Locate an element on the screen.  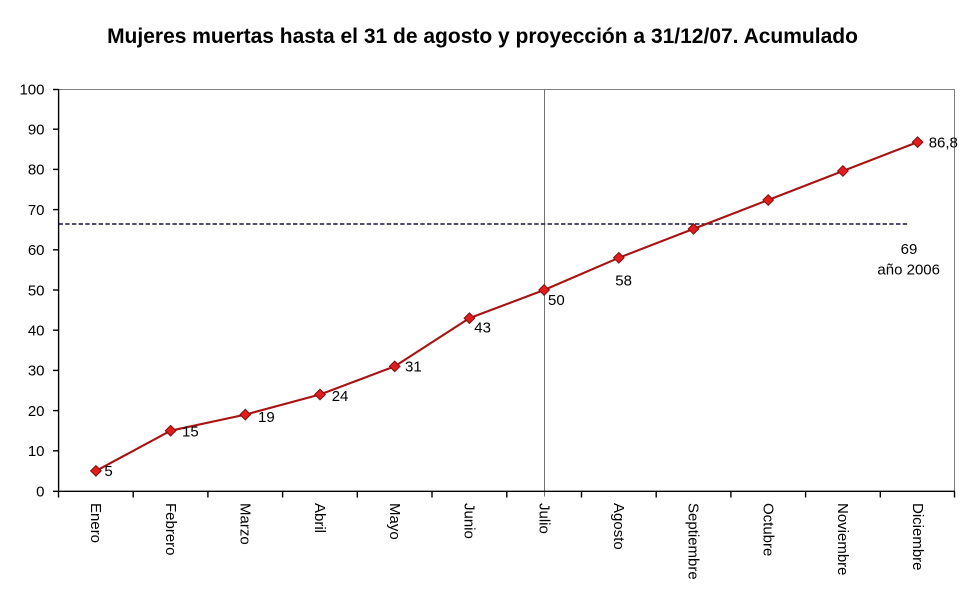
svg-text: 100 is located at coordinates (31, 89).